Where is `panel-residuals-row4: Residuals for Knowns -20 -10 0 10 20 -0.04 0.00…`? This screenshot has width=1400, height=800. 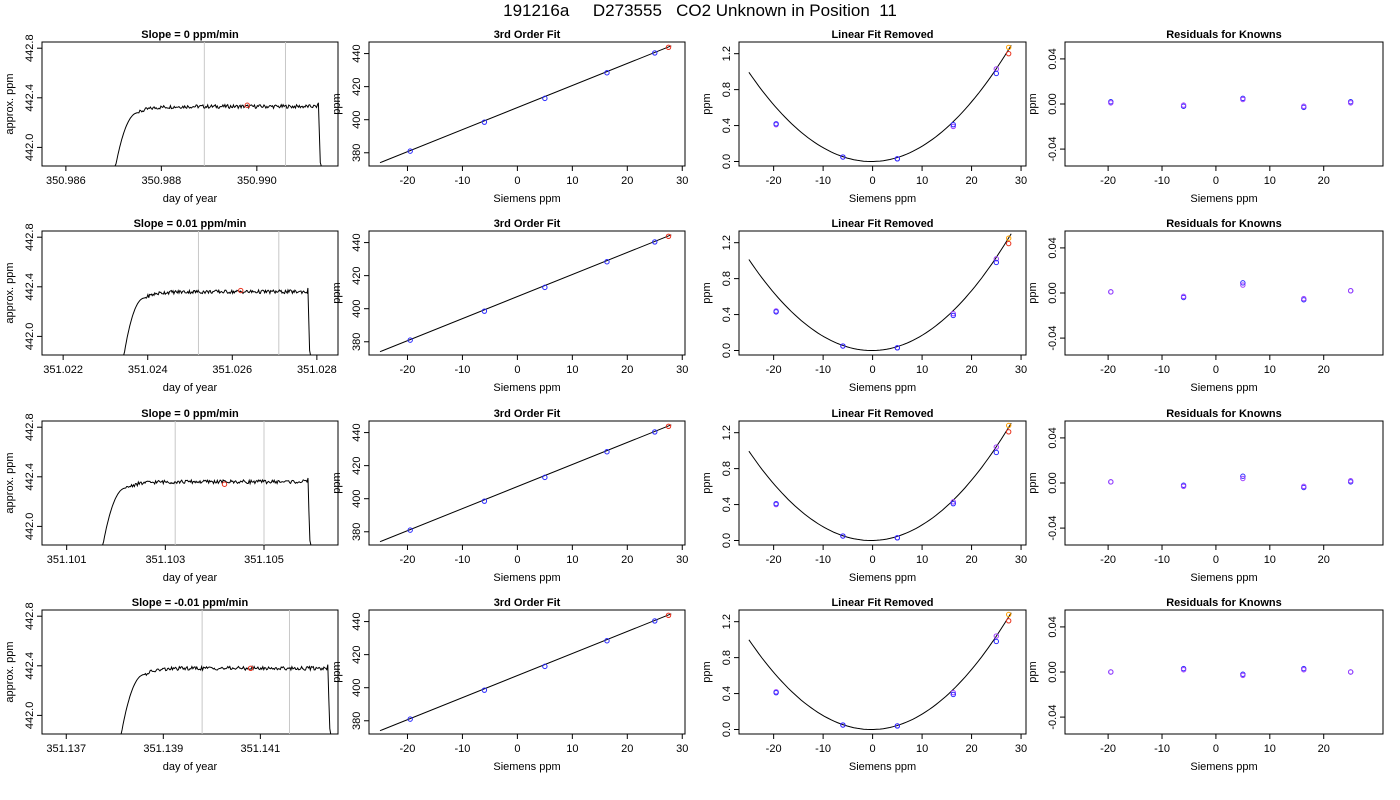 panel-residuals-row4: Residuals for Knowns -20 -10 0 10 20 -0.04 0.00… is located at coordinates (1205, 685).